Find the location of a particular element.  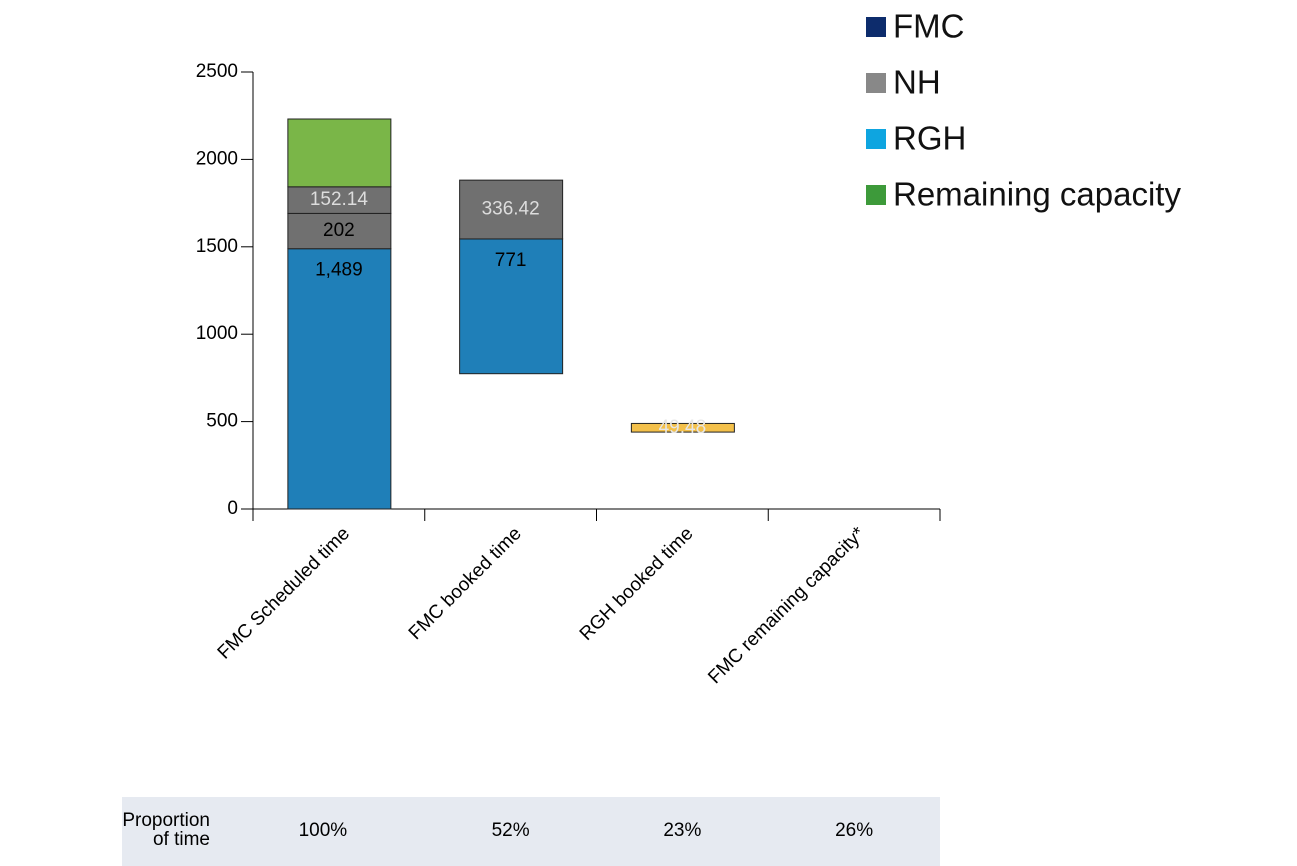

data-label: 202 is located at coordinates (339, 230).